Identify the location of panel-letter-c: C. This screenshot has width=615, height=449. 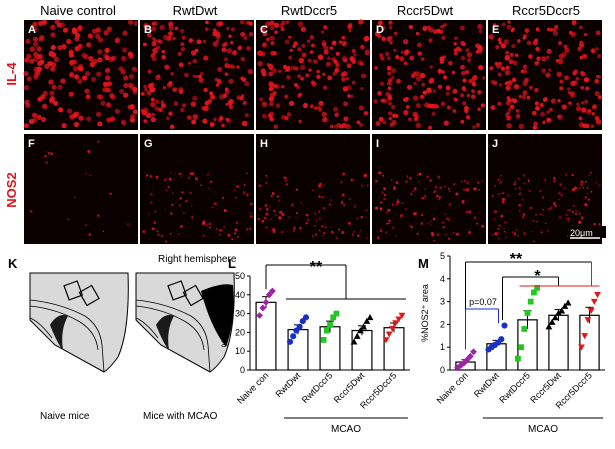
(264, 30).